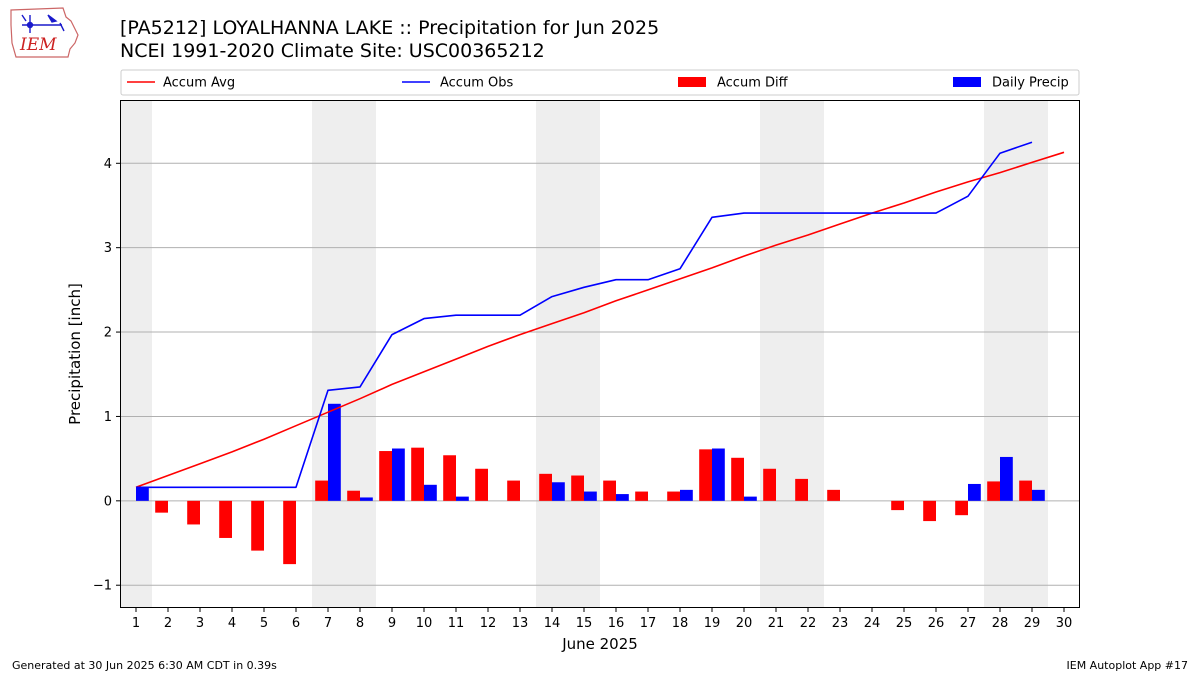 The image size is (1200, 675). Describe the element at coordinates (936, 623) in the screenshot. I see `x-tick-label: 26` at that location.